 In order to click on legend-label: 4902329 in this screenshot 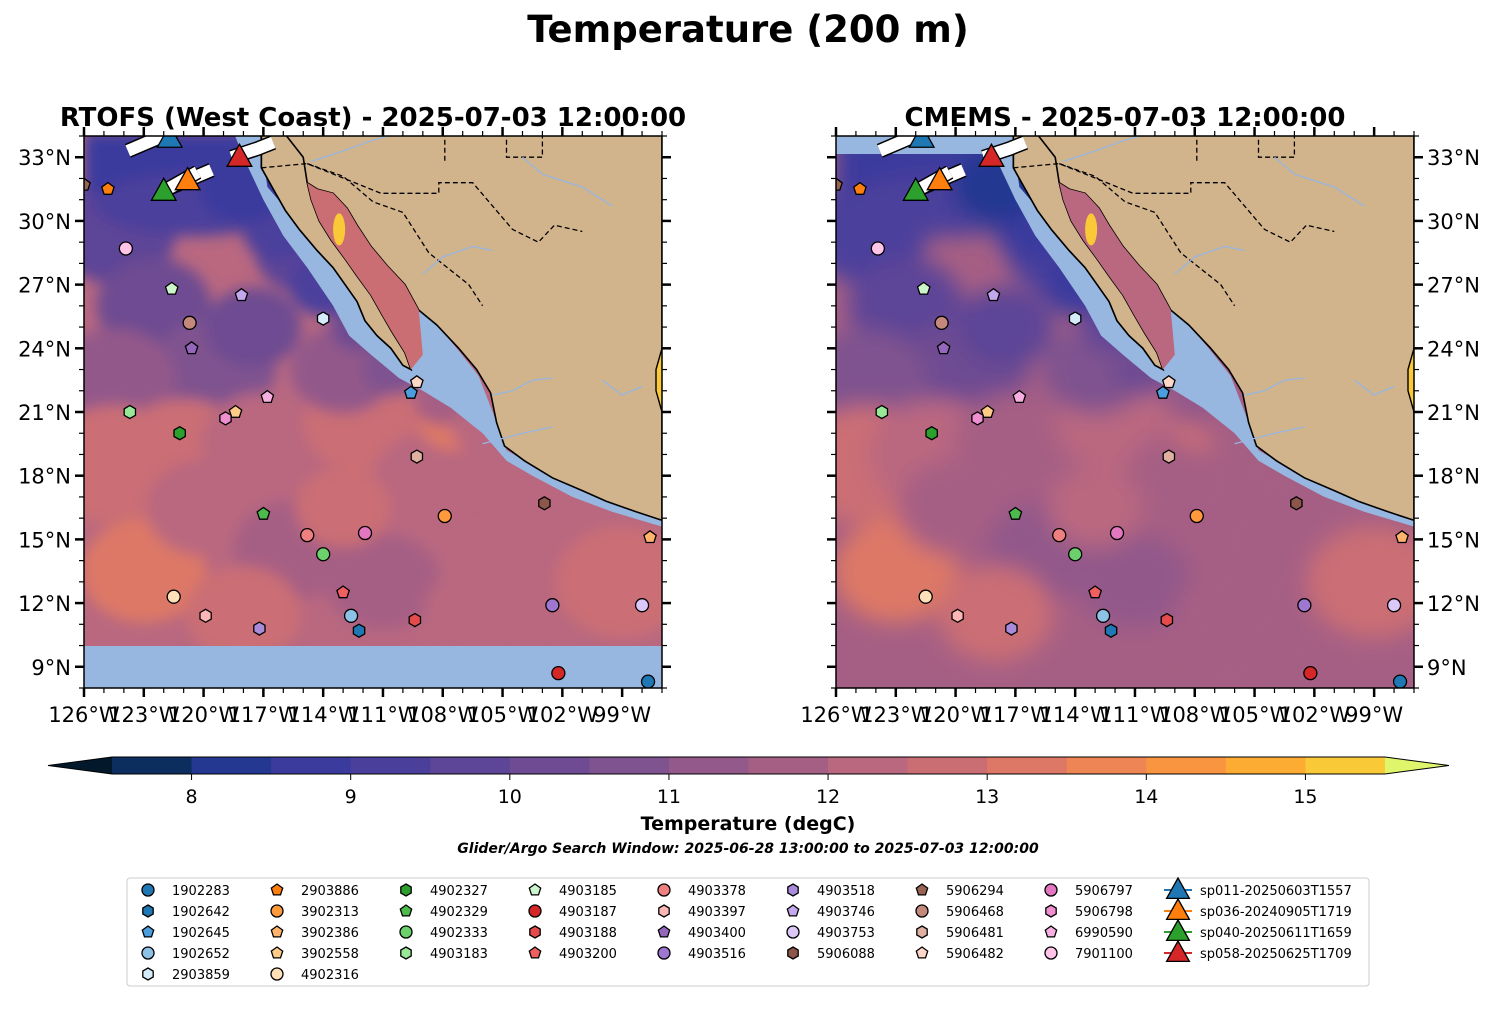, I will do `click(459, 912)`.